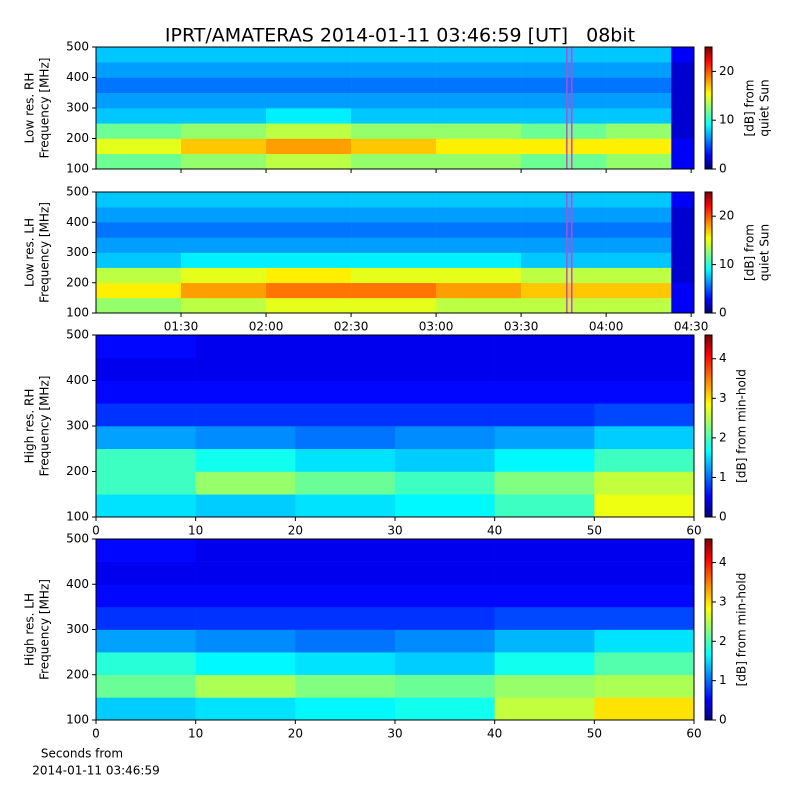  Describe the element at coordinates (726, 264) in the screenshot. I see `colorbar-tick-label: 10` at that location.